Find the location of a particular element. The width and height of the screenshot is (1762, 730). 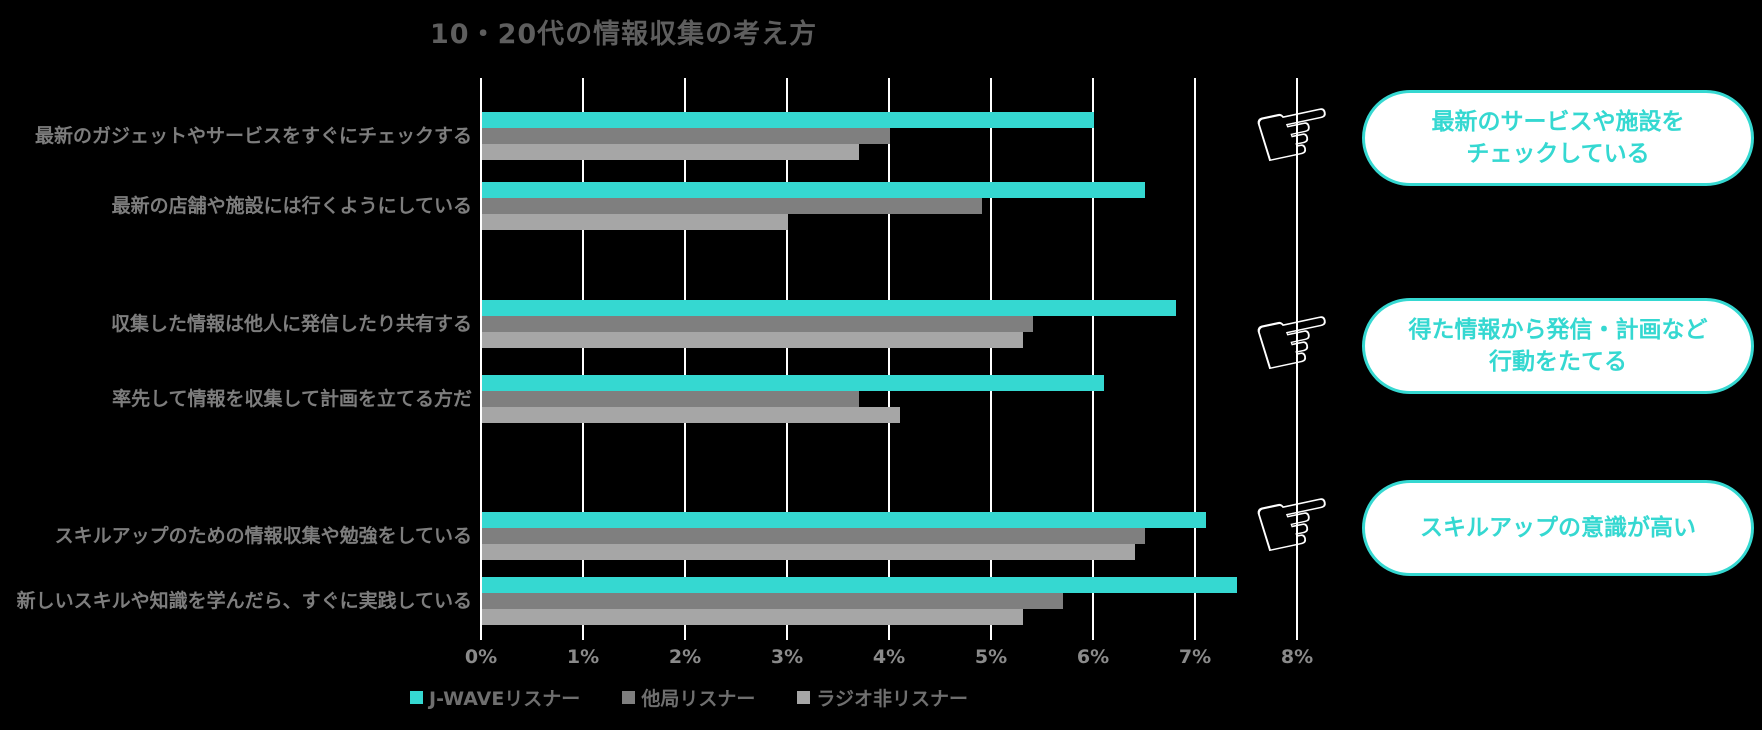

x-axis-tick: 5% is located at coordinates (991, 657).